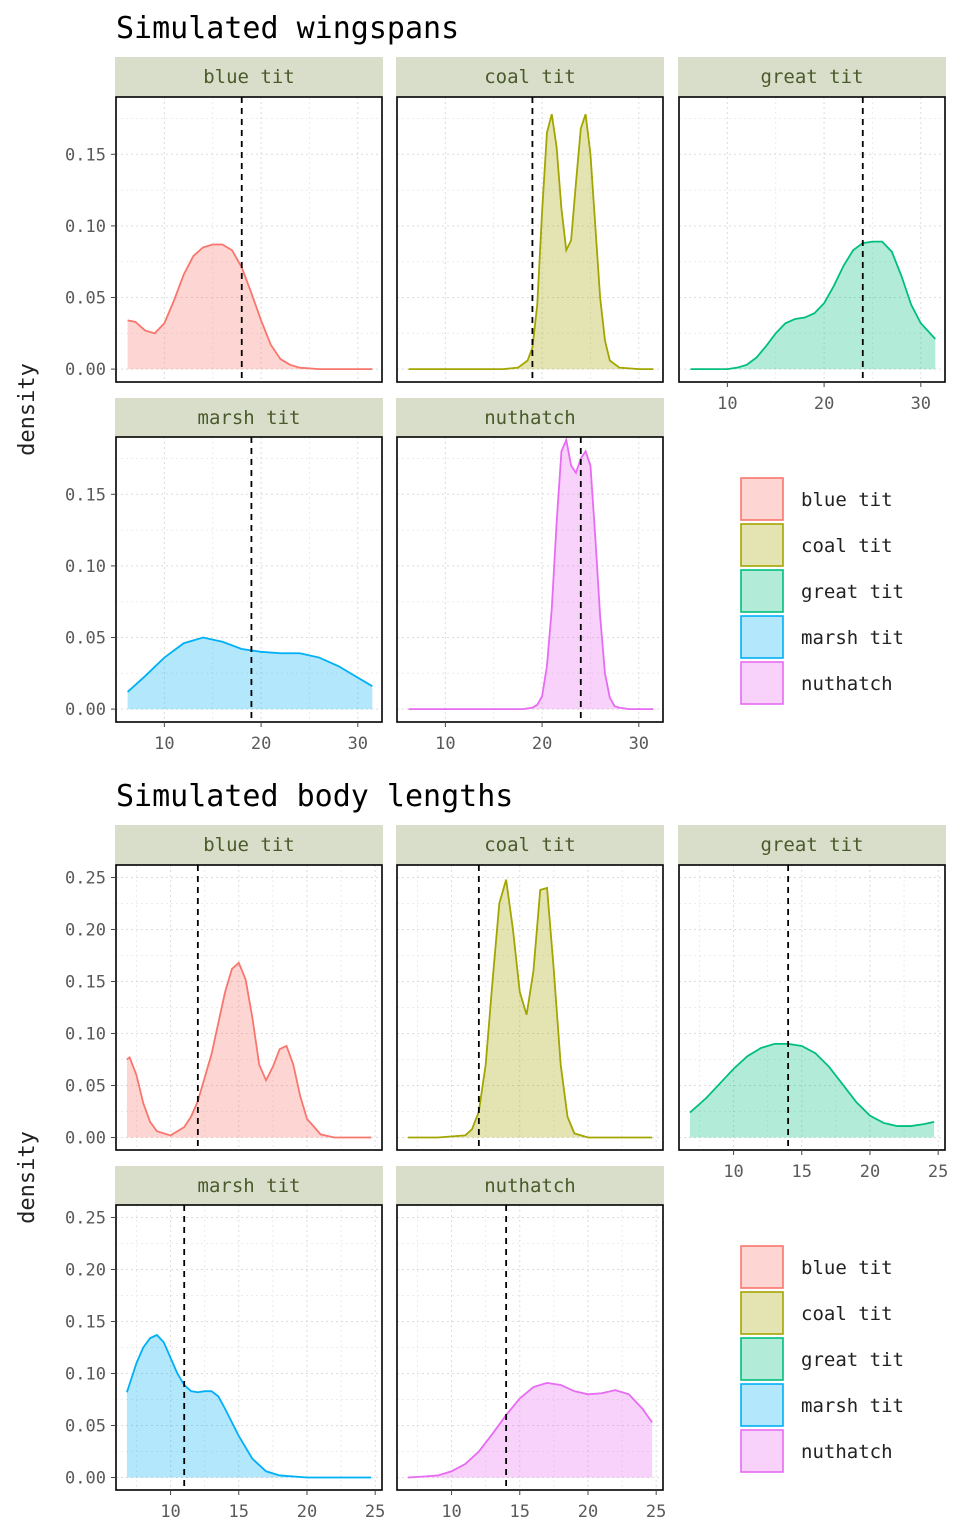  I want to click on panel-nuthatch: nuthatch 10 20 30, so click(530, 576).